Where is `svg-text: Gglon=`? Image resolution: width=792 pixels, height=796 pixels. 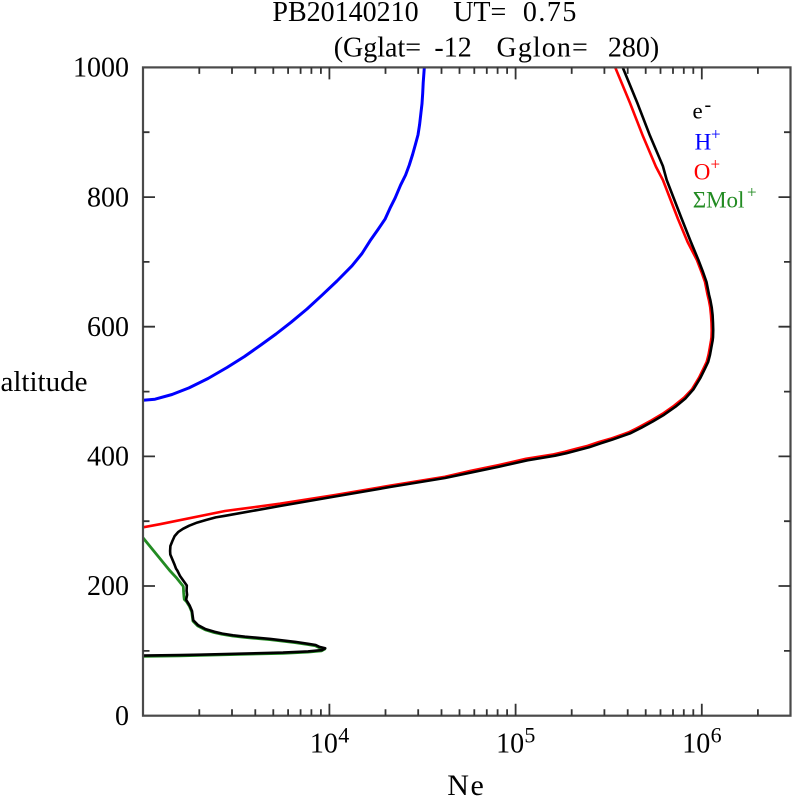
svg-text: Gglon= is located at coordinates (543, 47).